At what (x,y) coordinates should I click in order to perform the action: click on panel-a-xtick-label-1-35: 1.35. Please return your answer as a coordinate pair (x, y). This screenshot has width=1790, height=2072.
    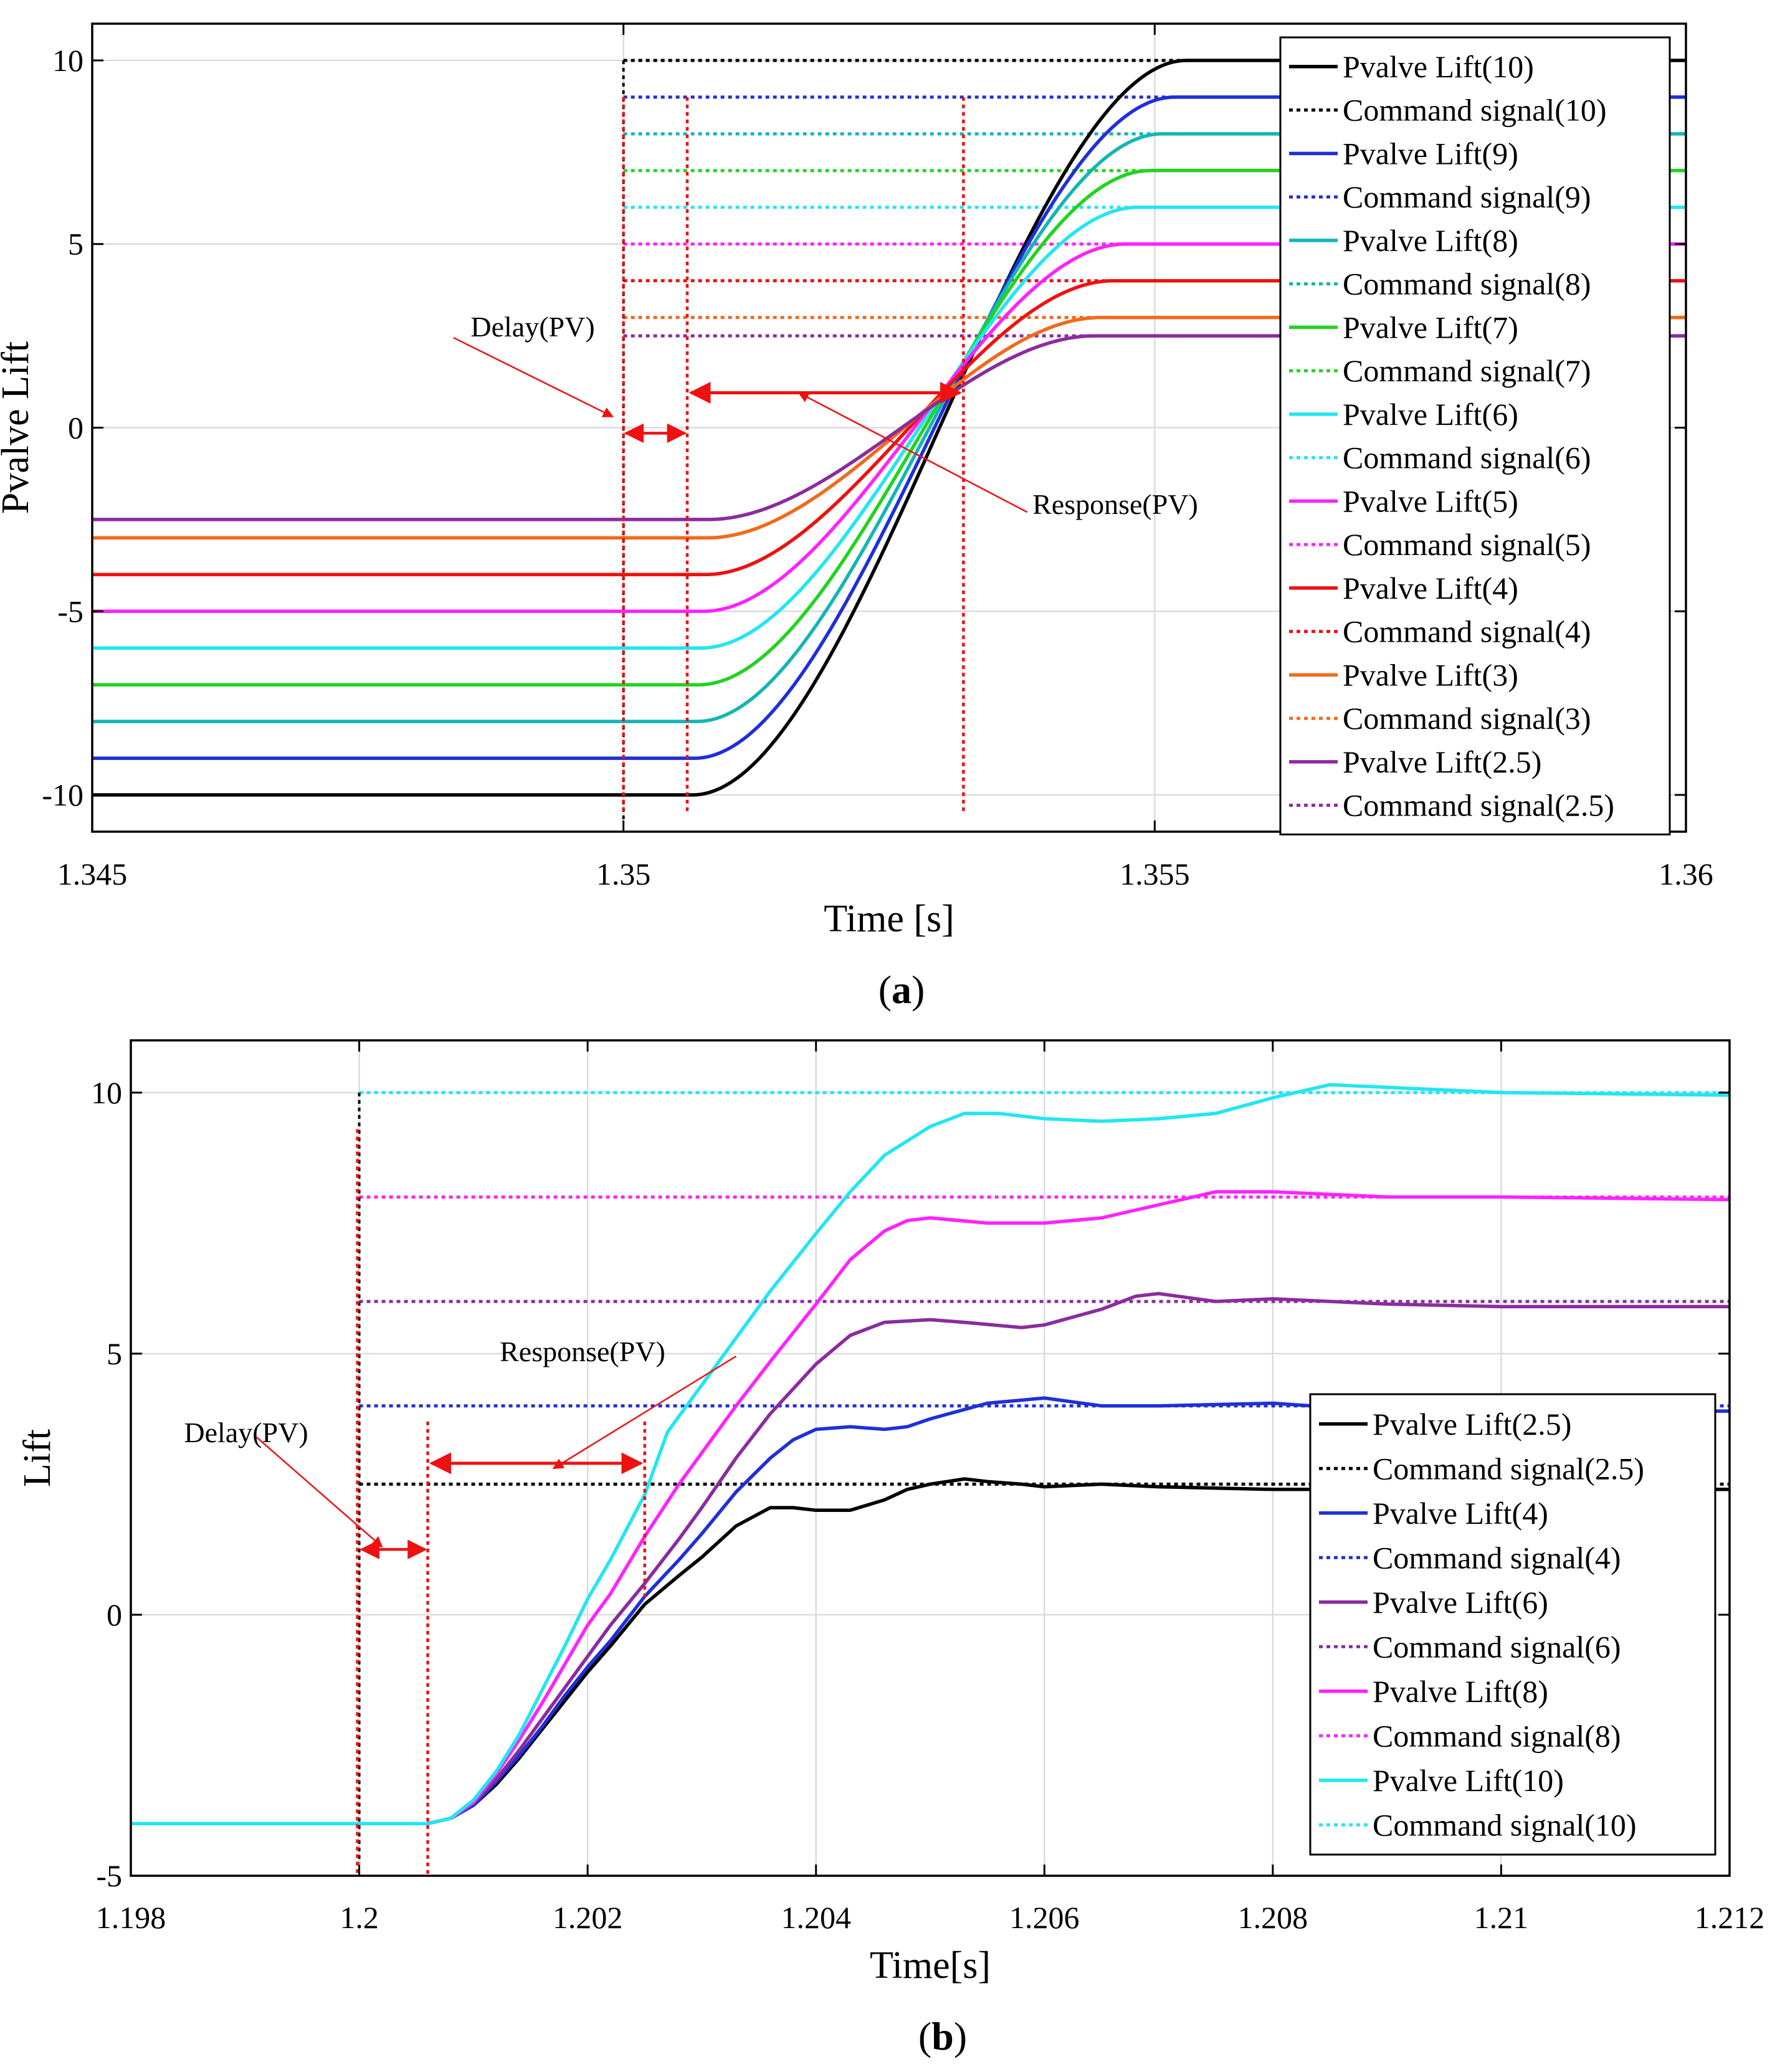
    Looking at the image, I should click on (623, 874).